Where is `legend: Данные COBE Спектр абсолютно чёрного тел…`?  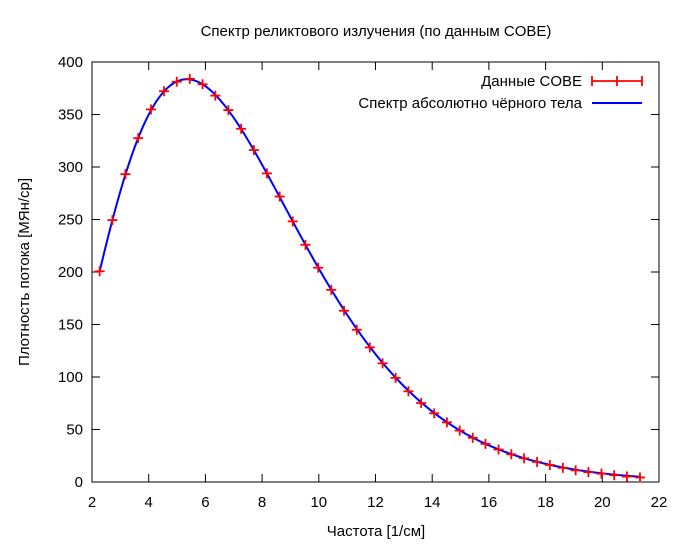 legend: Данные COBE Спектр абсолютно чёрного тел… is located at coordinates (500, 92).